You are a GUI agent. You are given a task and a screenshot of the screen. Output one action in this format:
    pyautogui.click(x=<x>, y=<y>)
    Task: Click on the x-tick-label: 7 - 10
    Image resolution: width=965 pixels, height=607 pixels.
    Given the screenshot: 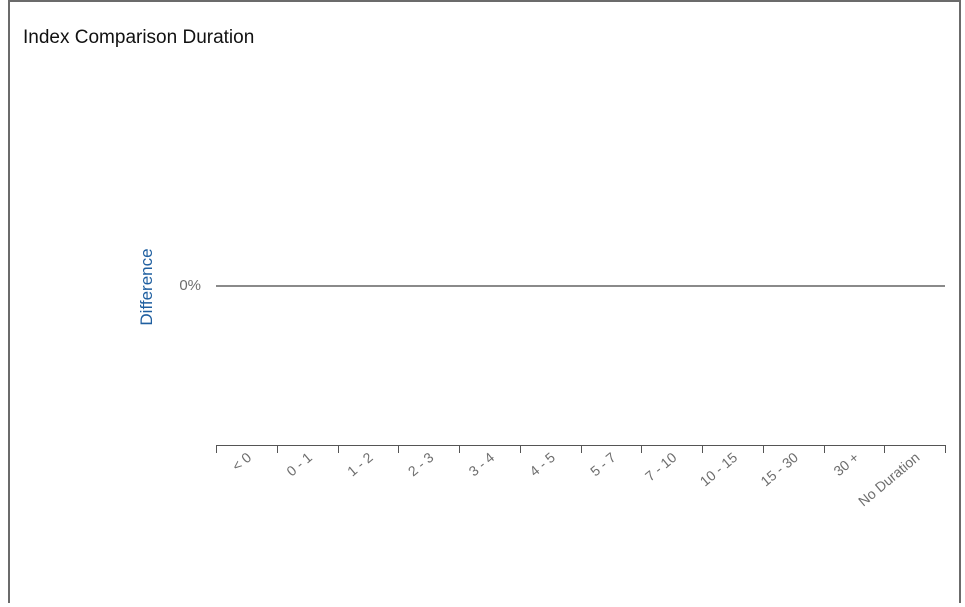 What is the action you would take?
    pyautogui.click(x=661, y=466)
    